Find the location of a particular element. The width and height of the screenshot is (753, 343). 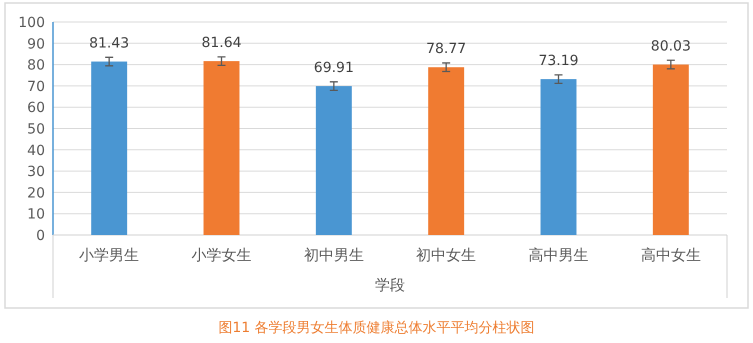

x-tick-label: 初中女生 is located at coordinates (446, 255).